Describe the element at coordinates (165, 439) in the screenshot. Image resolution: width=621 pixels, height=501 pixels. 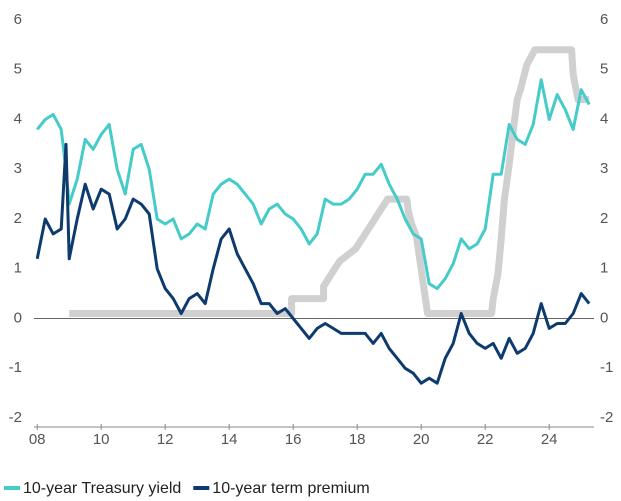
I see `x-tick-label: 12` at that location.